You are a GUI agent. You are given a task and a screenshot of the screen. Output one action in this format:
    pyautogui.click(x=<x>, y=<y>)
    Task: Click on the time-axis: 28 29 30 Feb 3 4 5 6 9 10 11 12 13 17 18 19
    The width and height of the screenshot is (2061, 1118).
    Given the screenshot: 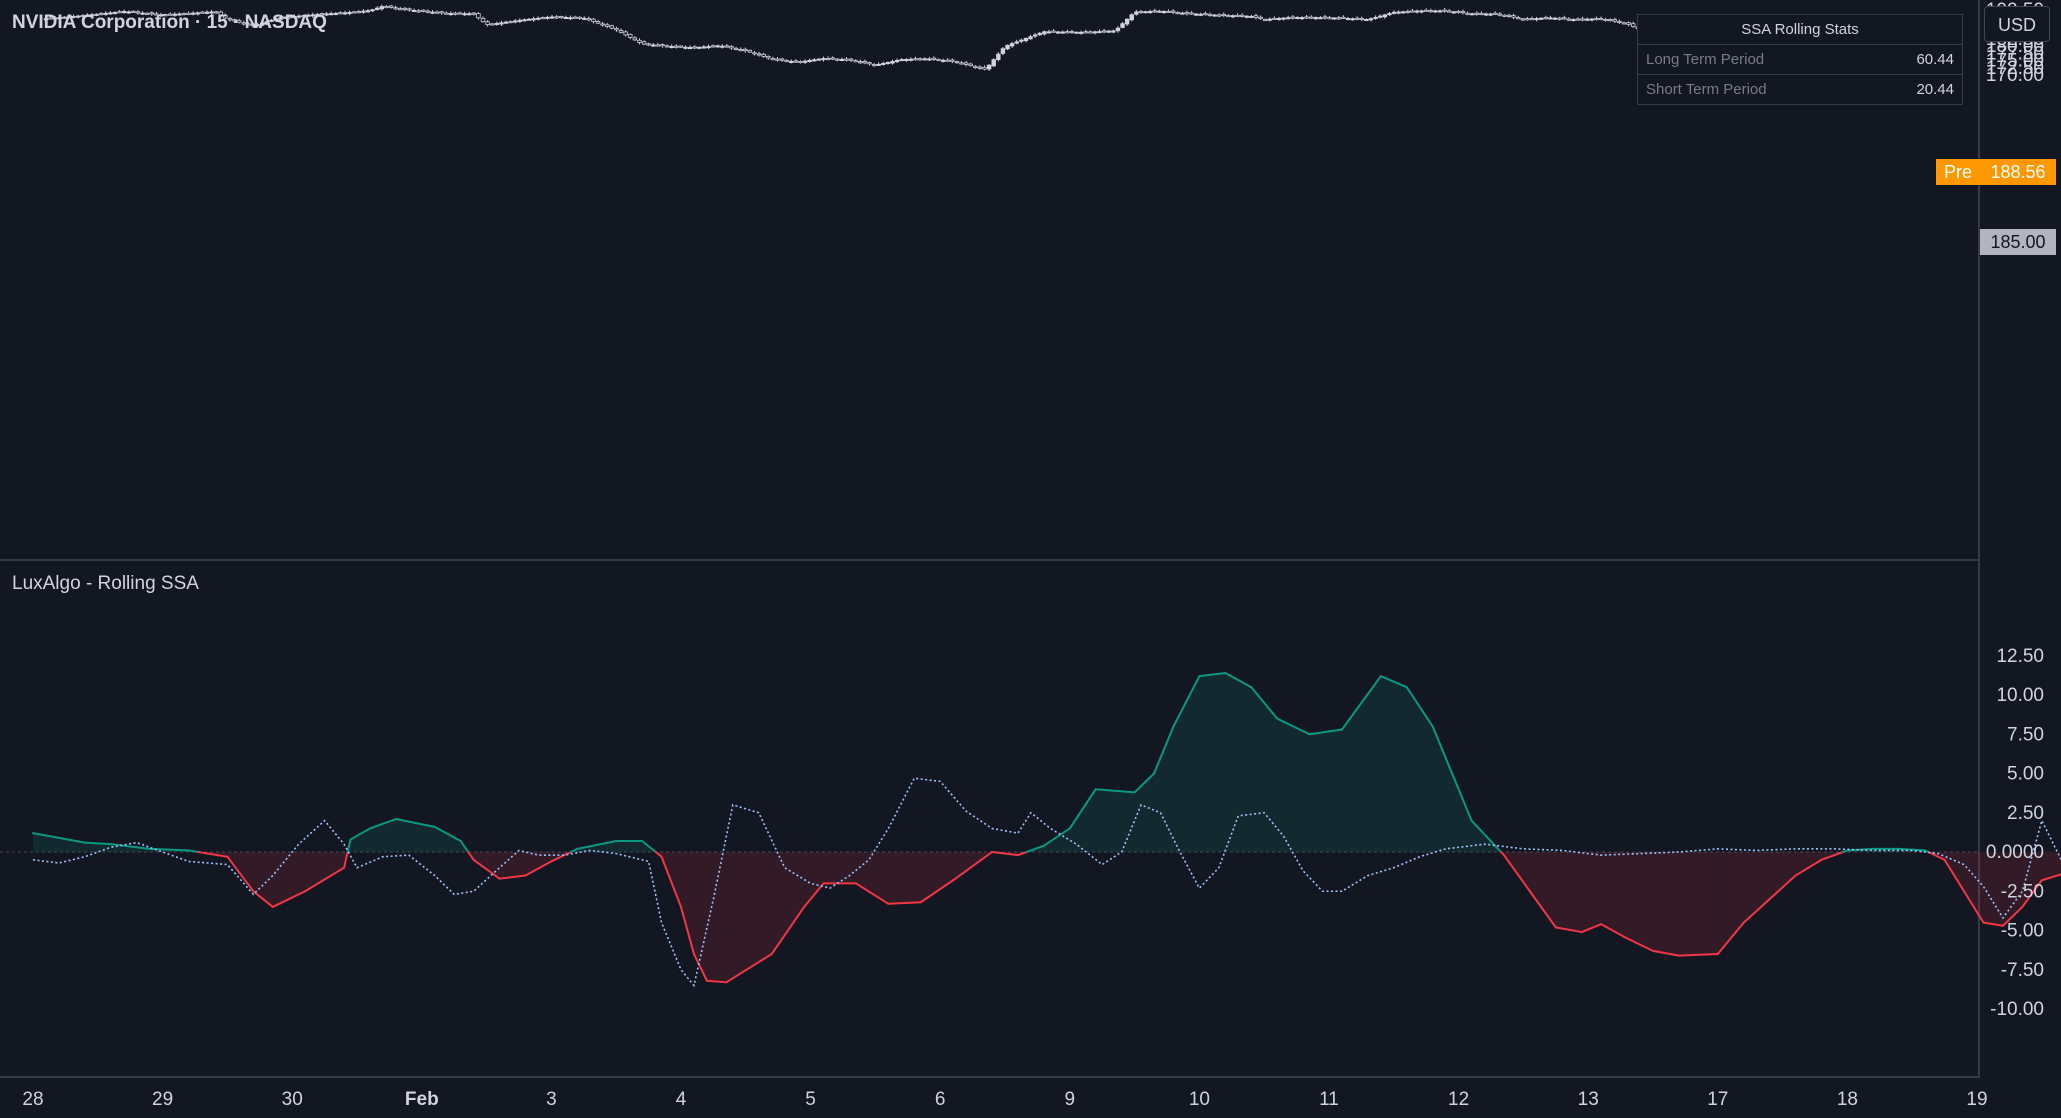 What is the action you would take?
    pyautogui.click(x=1004, y=1099)
    